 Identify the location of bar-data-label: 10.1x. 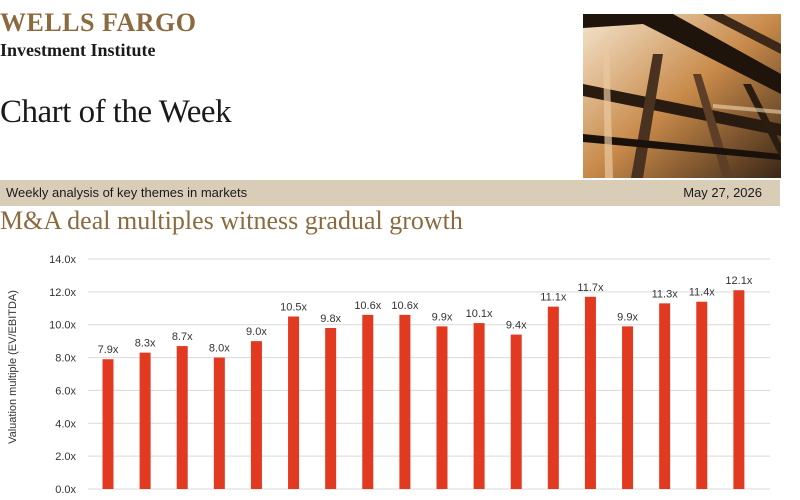
(479, 314).